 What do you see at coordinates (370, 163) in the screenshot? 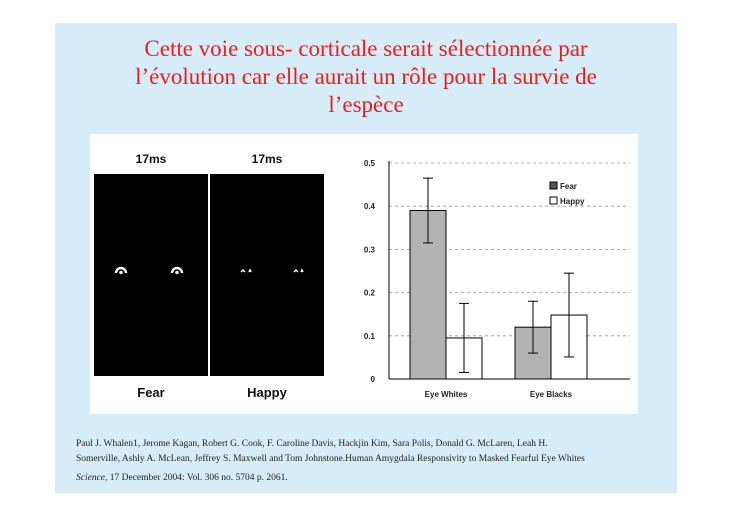
I see `y-tick-label: 0.5` at bounding box center [370, 163].